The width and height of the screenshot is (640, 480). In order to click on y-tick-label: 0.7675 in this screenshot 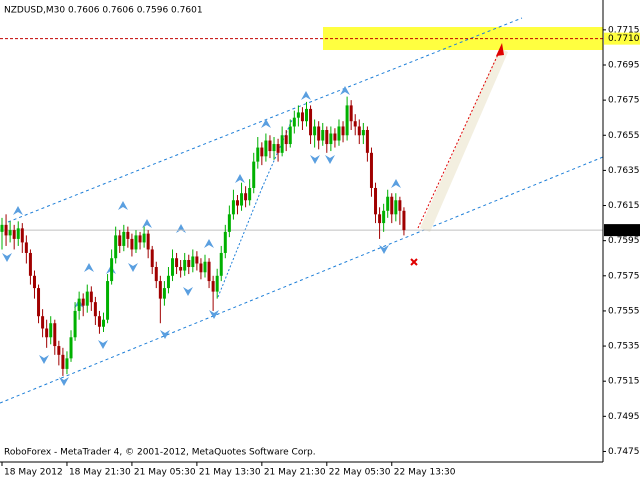, I will do `click(624, 101)`.